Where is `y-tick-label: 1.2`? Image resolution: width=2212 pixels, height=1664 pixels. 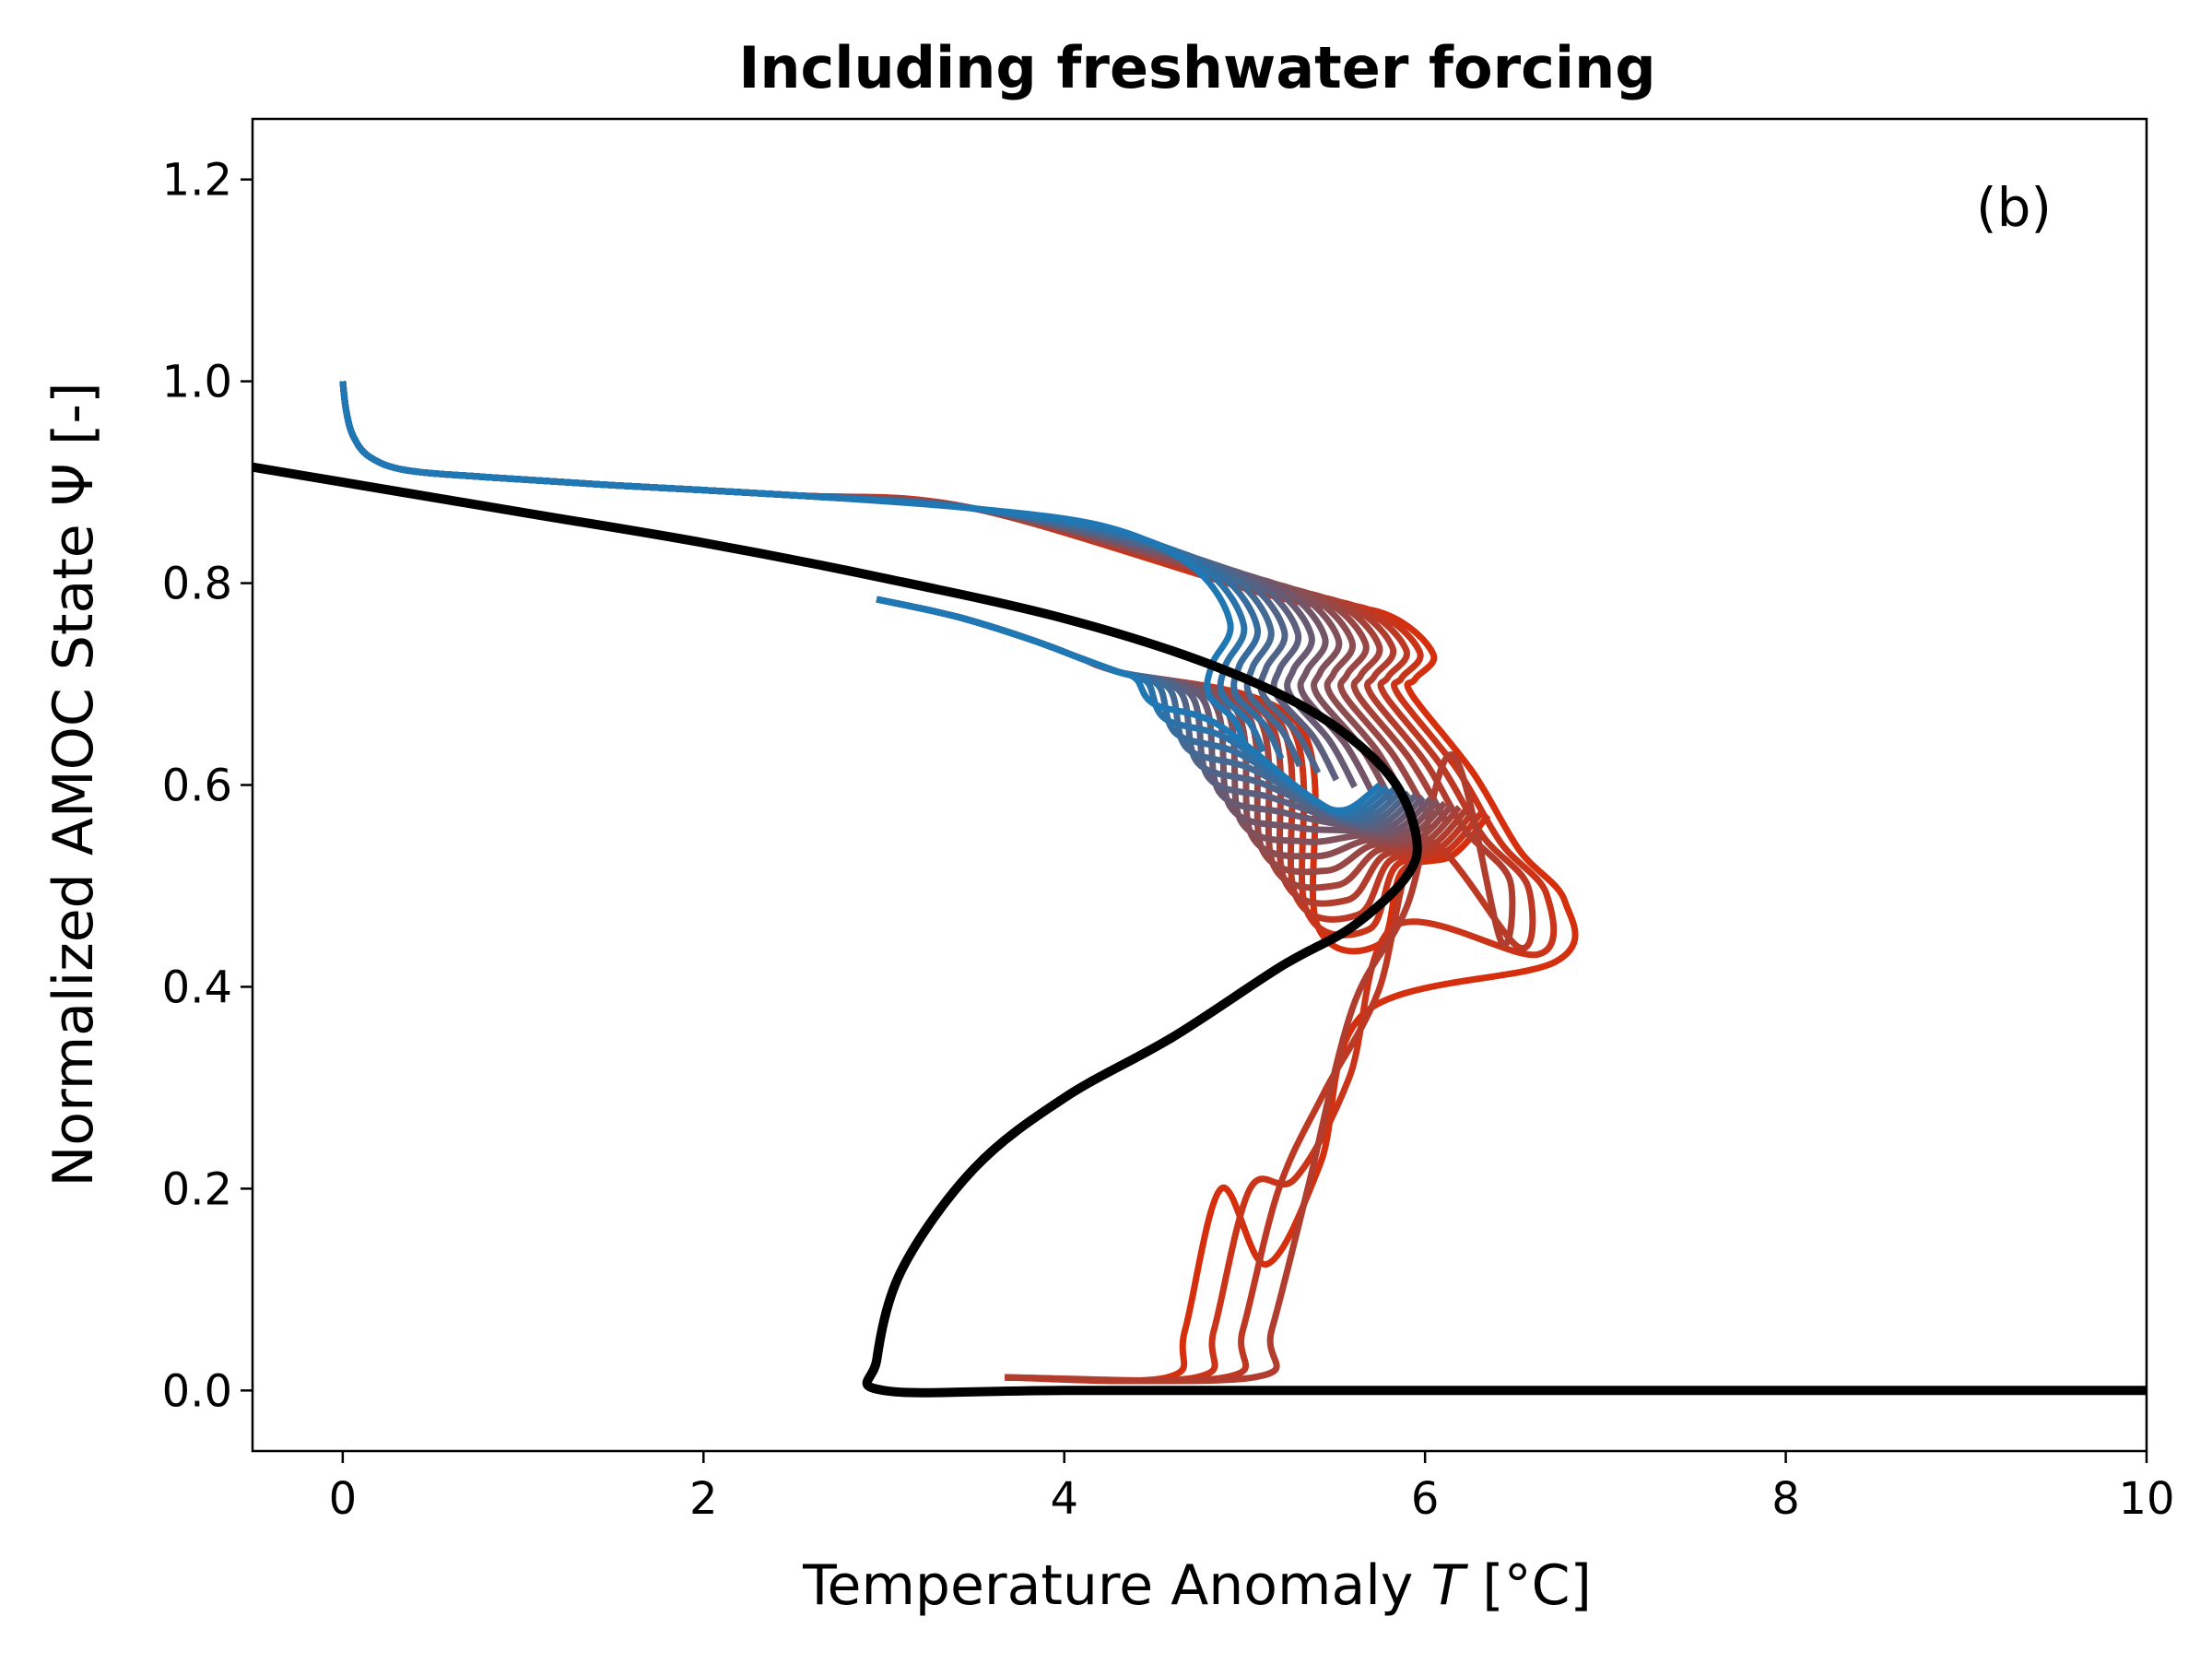 y-tick-label: 1.2 is located at coordinates (197, 181).